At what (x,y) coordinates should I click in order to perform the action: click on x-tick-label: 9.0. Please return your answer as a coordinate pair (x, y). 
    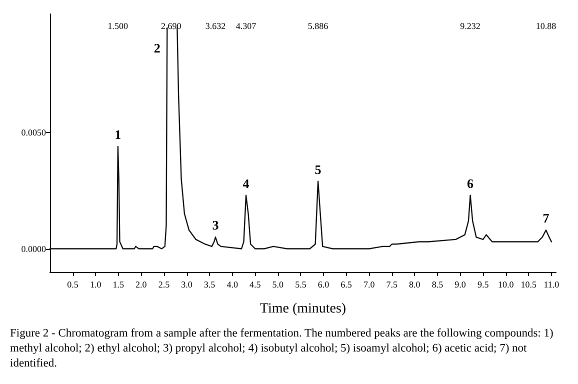
    Looking at the image, I should click on (460, 285).